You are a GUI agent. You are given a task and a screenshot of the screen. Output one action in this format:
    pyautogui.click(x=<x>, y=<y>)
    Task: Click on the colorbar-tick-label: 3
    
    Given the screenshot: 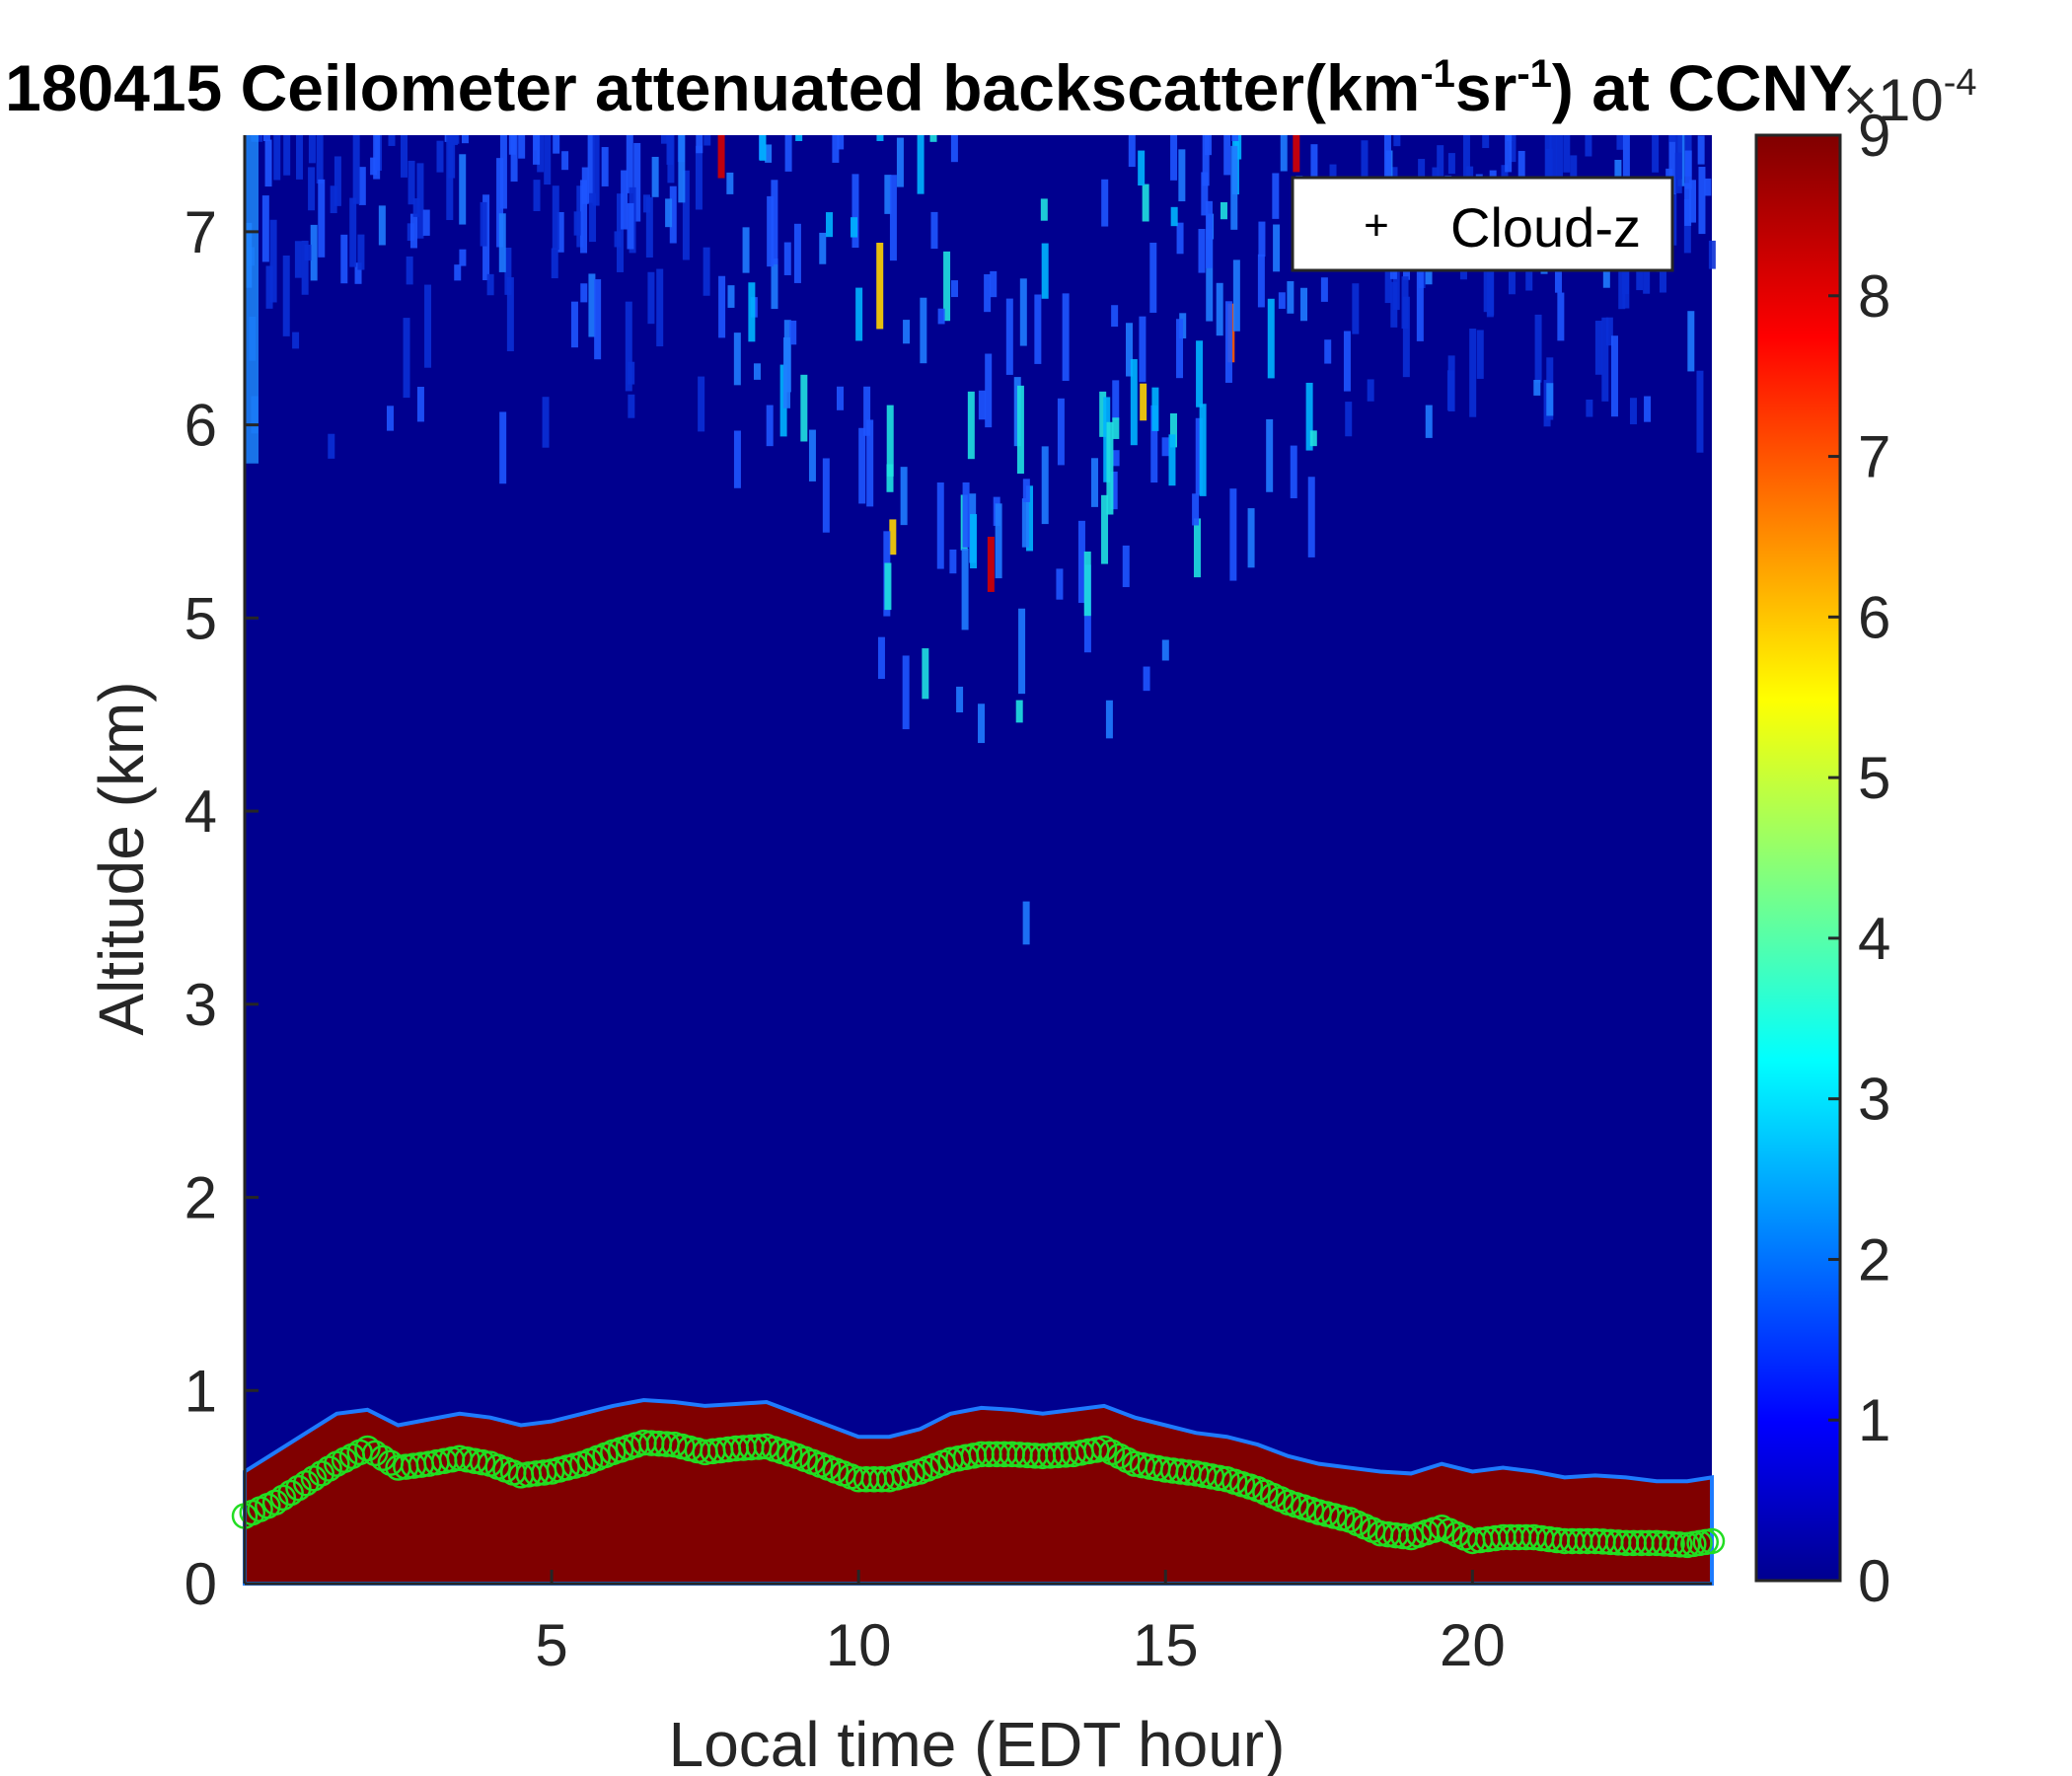 What is the action you would take?
    pyautogui.click(x=1874, y=1100)
    